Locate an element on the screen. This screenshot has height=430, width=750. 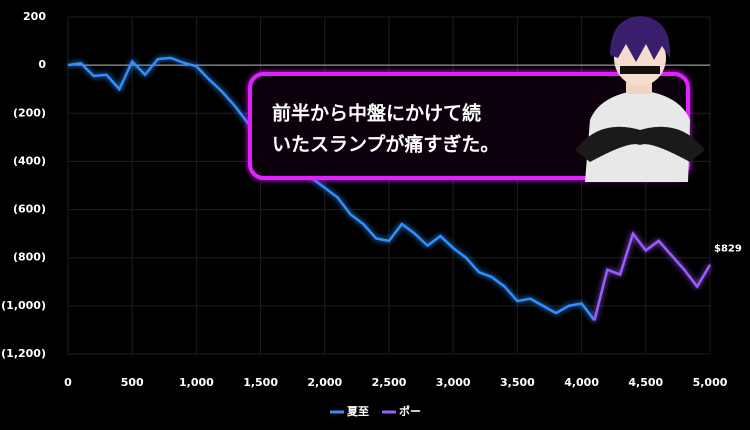
x-tick-label: 500 is located at coordinates (132, 382).